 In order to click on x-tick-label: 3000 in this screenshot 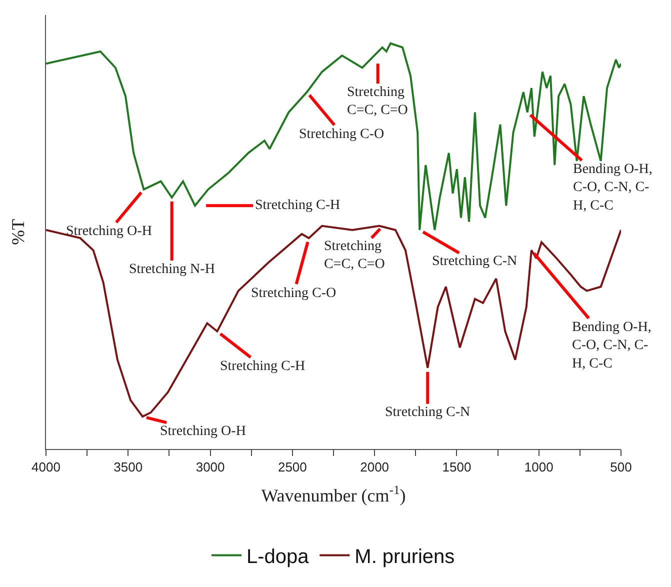, I will do `click(210, 467)`.